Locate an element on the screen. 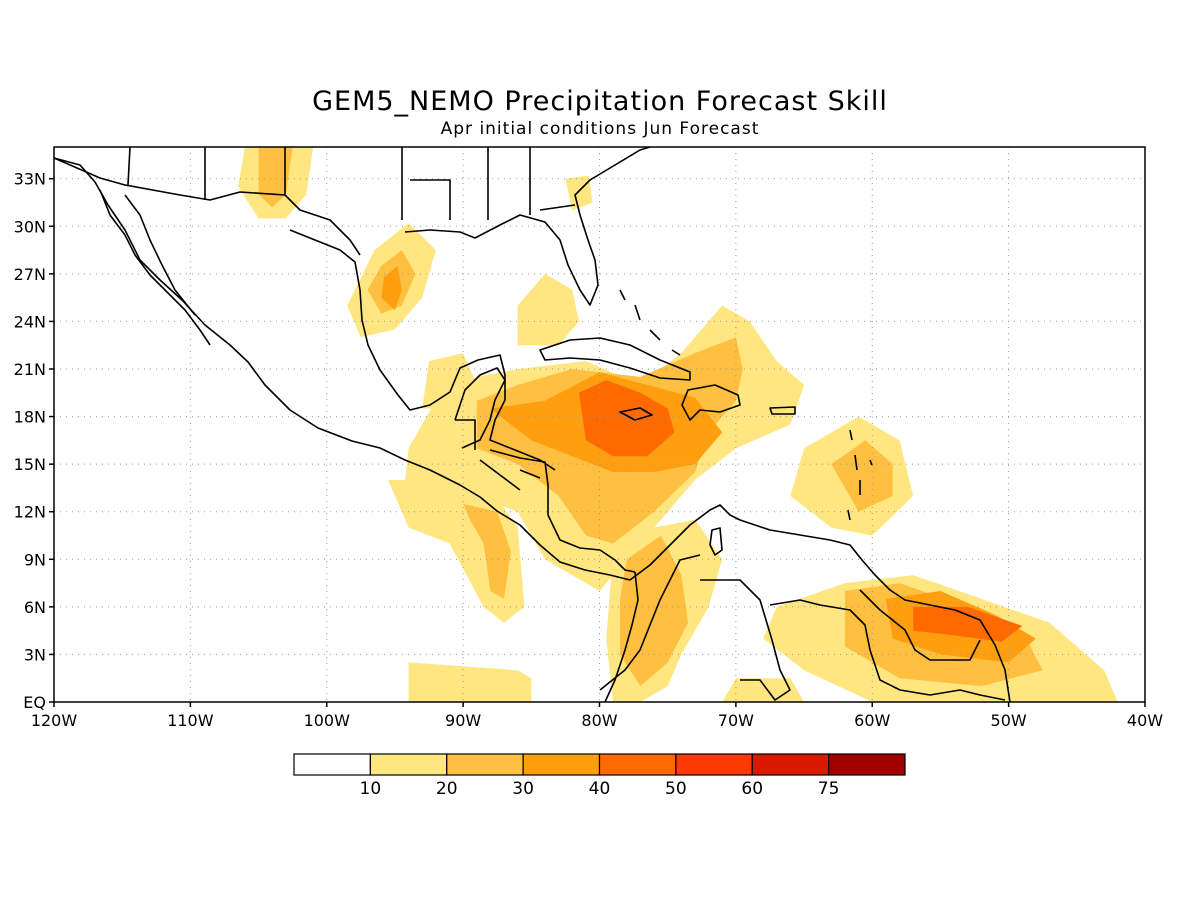  lon-tick-label: 50W is located at coordinates (1009, 720).